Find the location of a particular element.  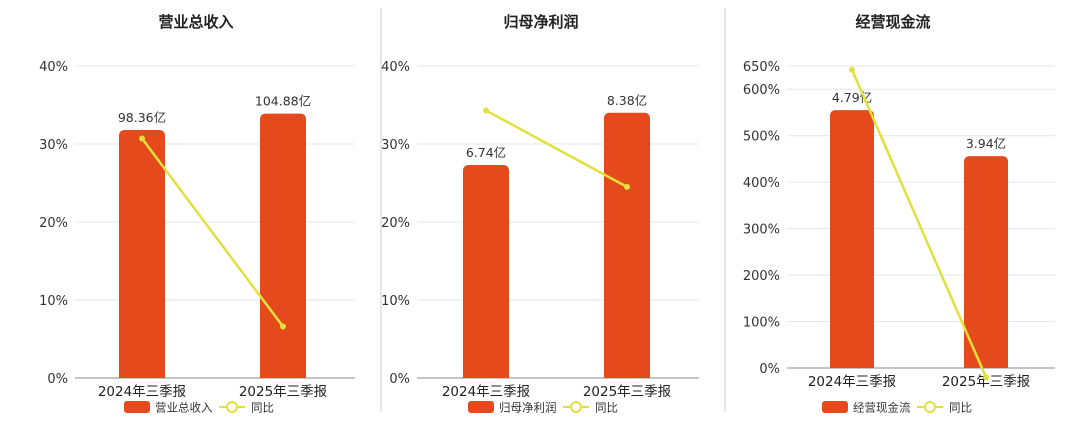

y-tick-label: 650% is located at coordinates (761, 67).